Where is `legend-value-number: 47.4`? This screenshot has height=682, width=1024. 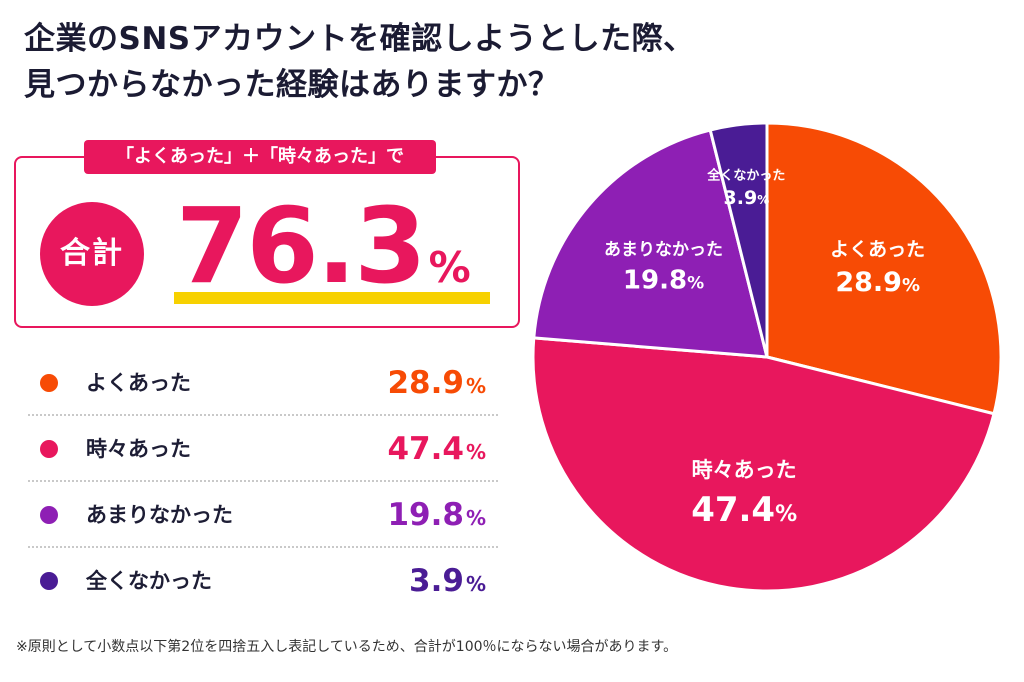
legend-value-number: 47.4 is located at coordinates (425, 449).